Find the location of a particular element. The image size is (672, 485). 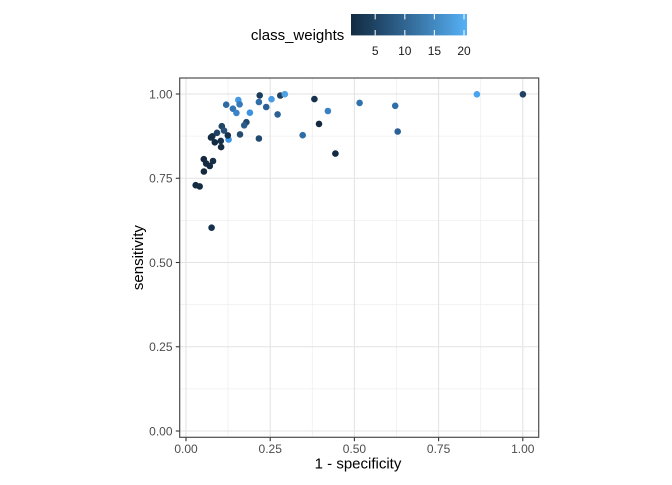

svg-text: 5 is located at coordinates (375, 51).